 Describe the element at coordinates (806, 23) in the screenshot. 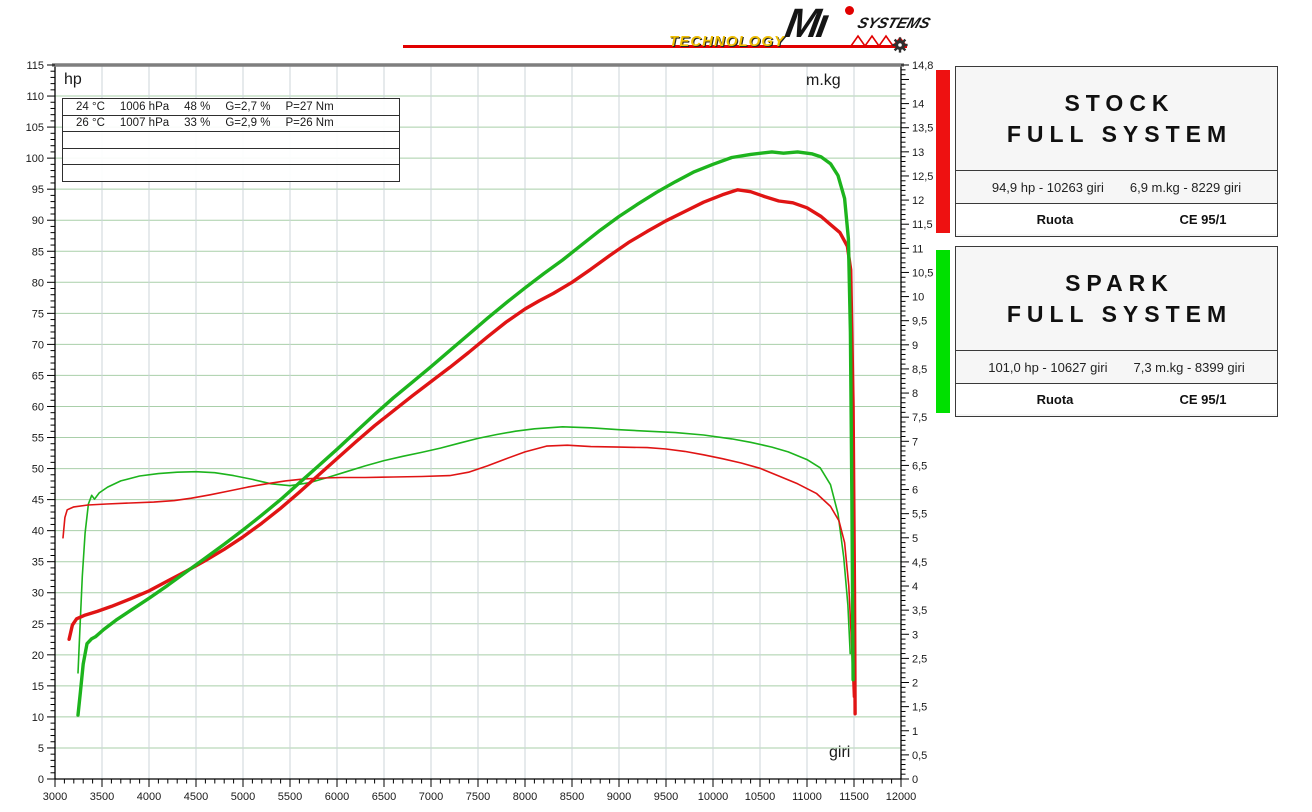

I see `logo-mi-text: Mı` at that location.